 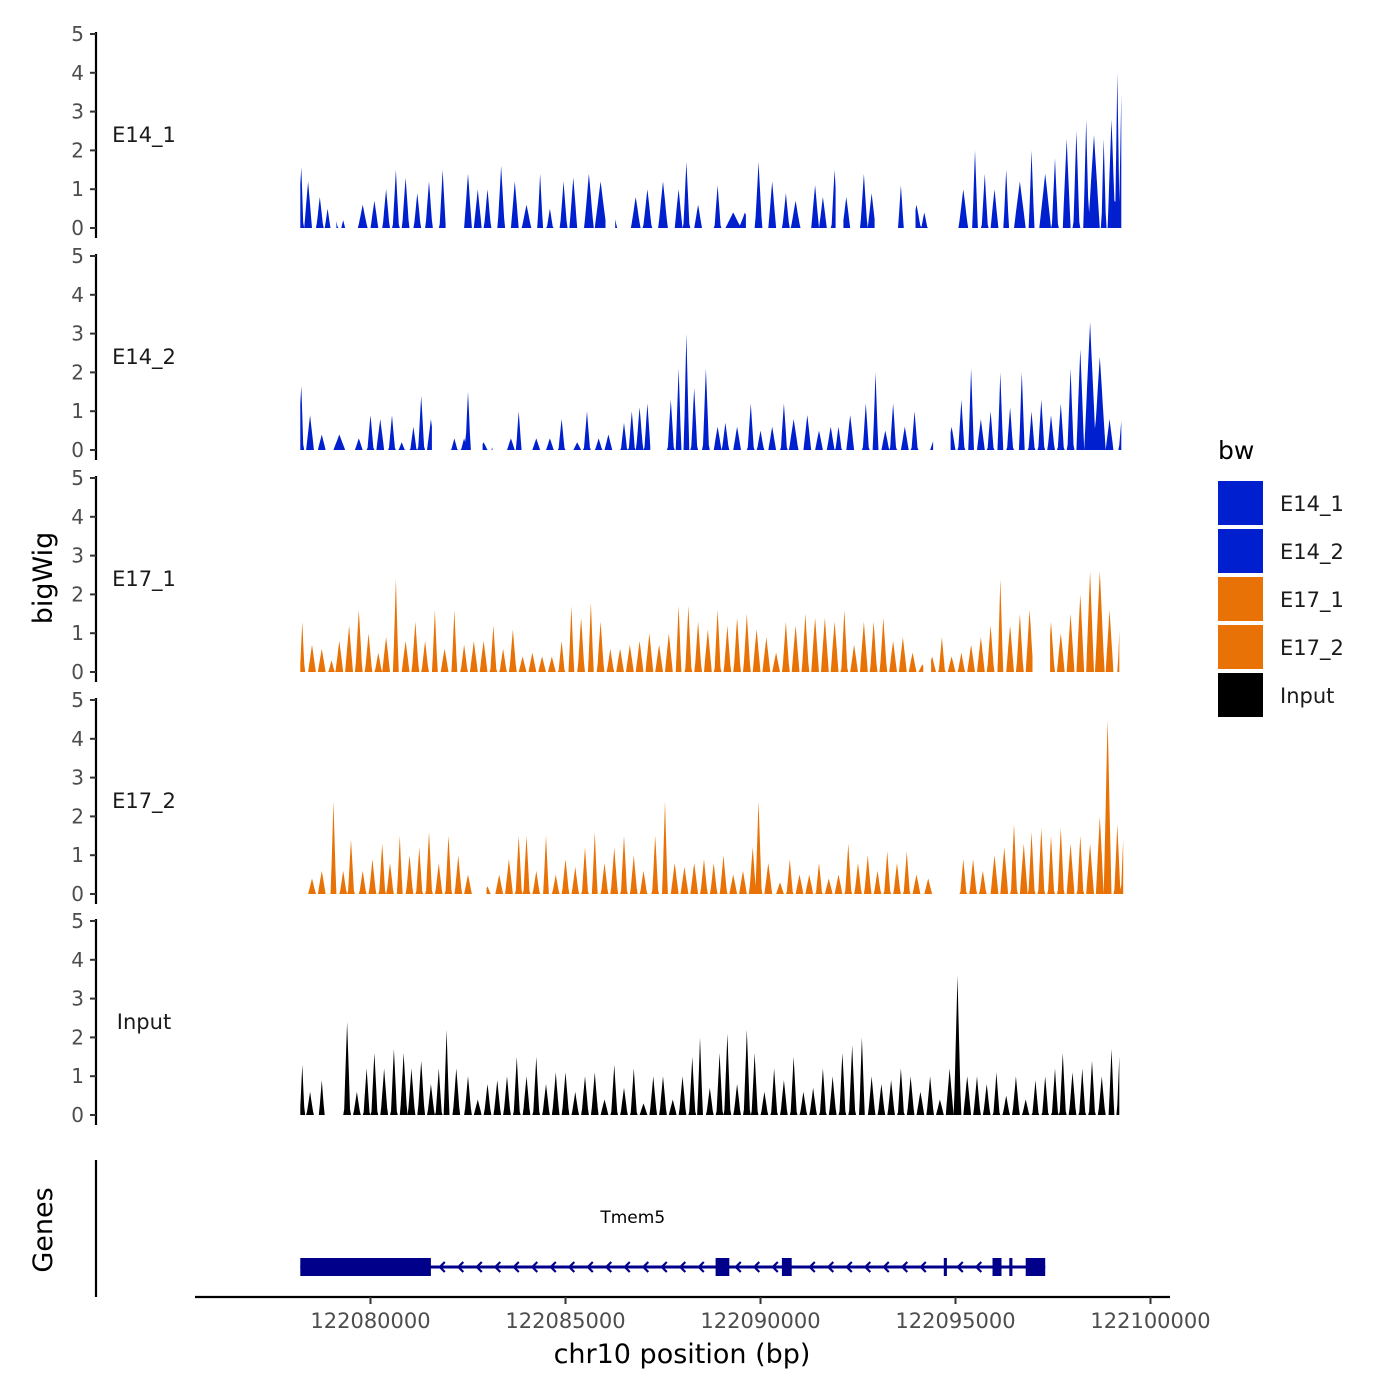 I want to click on track-E17_2: 0 1 2 3 4 5 E17_2, so click(x=597, y=797).